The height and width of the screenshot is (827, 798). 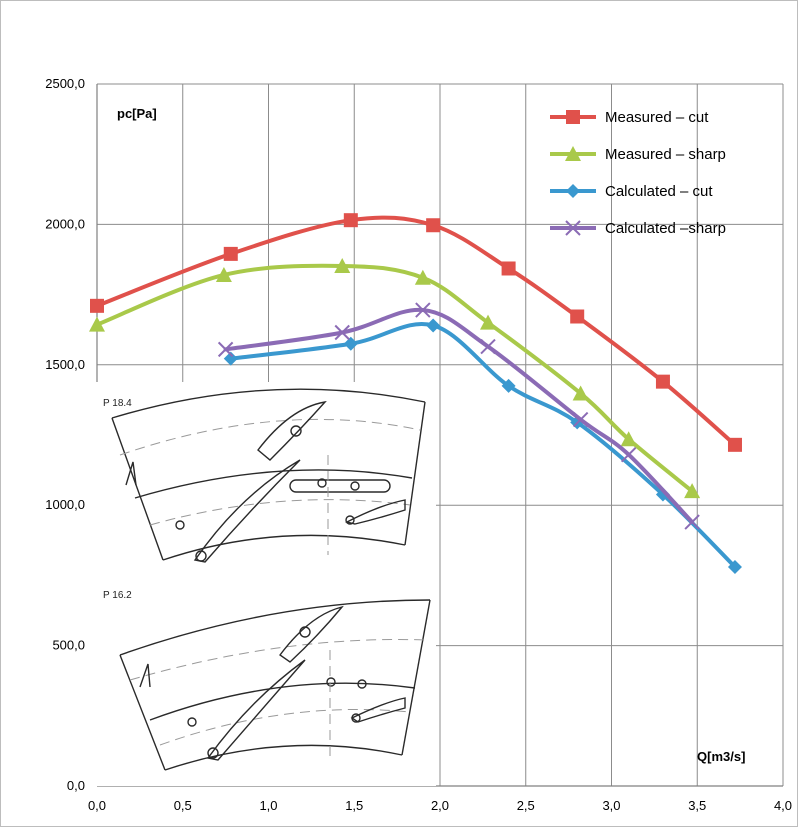 I want to click on x-tick-label: 2,0, so click(x=440, y=805).